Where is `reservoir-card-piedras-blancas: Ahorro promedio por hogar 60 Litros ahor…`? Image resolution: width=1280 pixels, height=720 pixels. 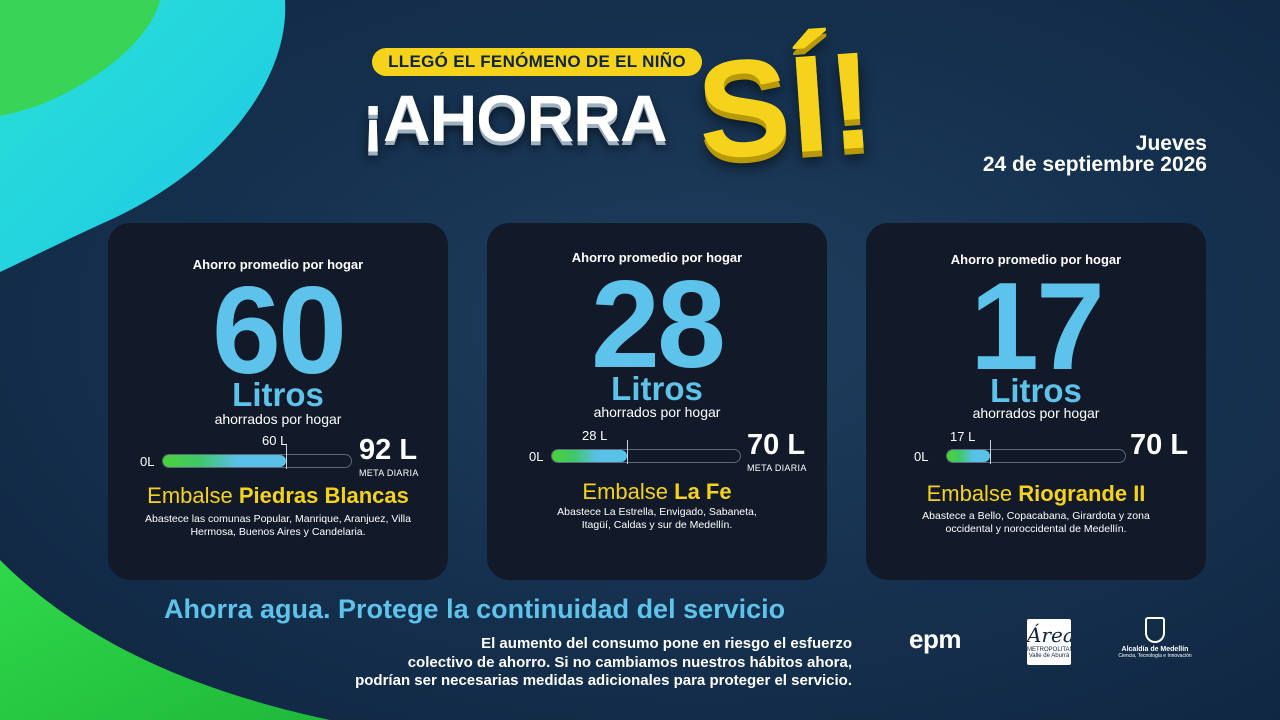
reservoir-card-piedras-blancas: Ahorro promedio por hogar 60 Litros ahor… is located at coordinates (278, 401).